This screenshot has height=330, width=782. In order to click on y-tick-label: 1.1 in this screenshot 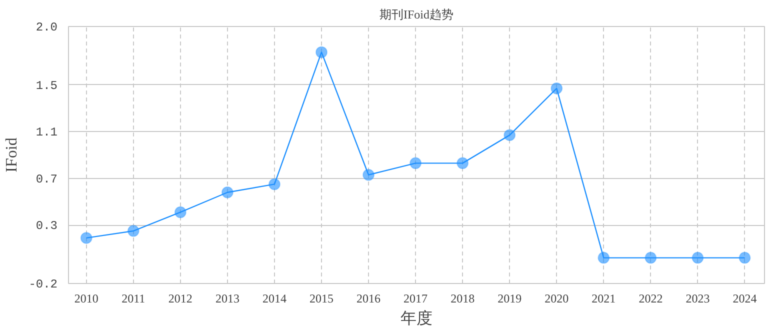, I will do `click(47, 133)`.